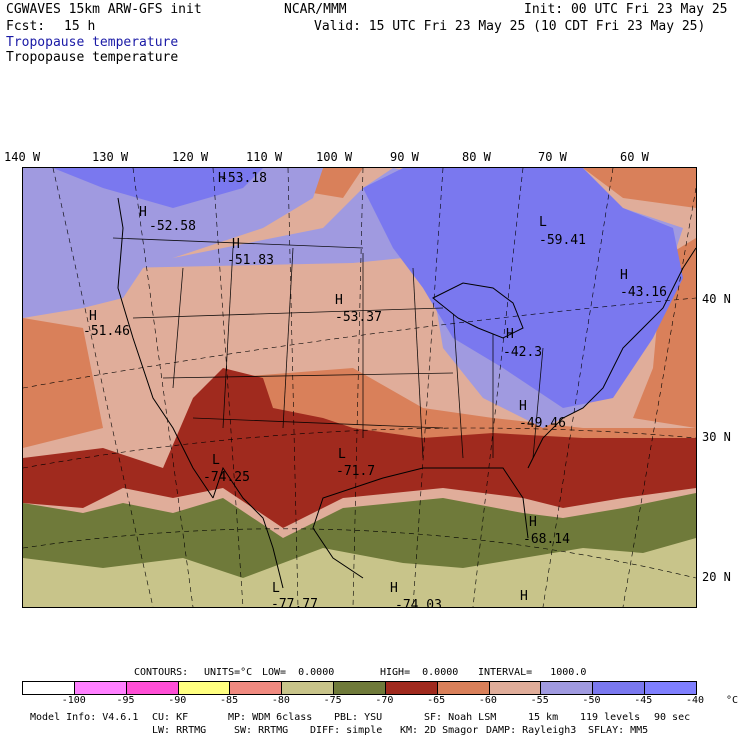 This screenshot has height=740, width=740. Describe the element at coordinates (460, 717) in the screenshot. I see `sf-scheme: SF: Noah LSM` at that location.